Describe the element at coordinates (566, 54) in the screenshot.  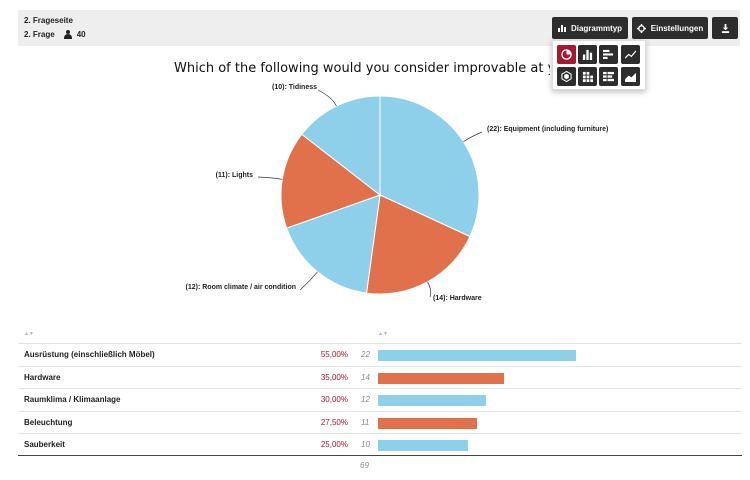
I see `pie-chart-icon` at that location.